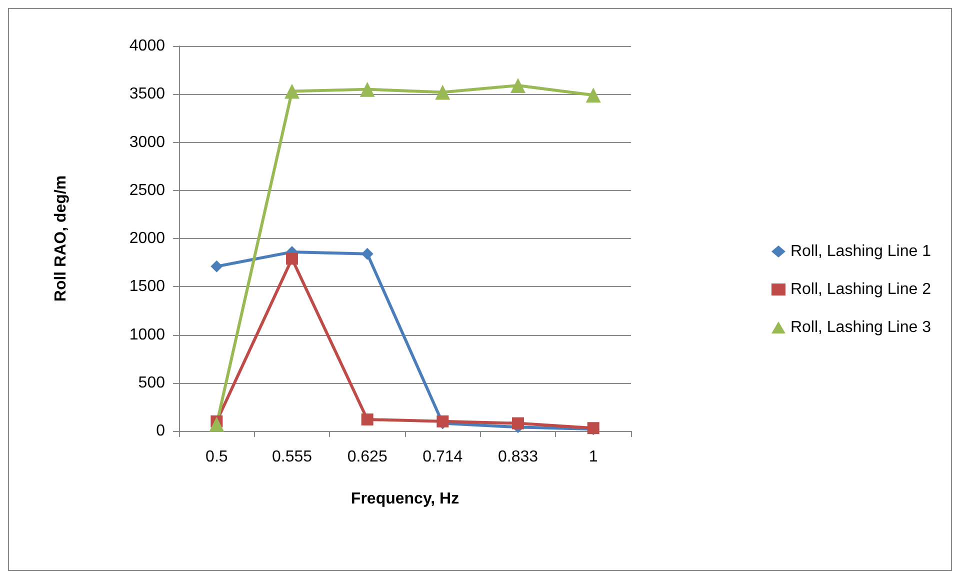 The image size is (960, 579). What do you see at coordinates (147, 287) in the screenshot?
I see `y-tick-label: 1500` at bounding box center [147, 287].